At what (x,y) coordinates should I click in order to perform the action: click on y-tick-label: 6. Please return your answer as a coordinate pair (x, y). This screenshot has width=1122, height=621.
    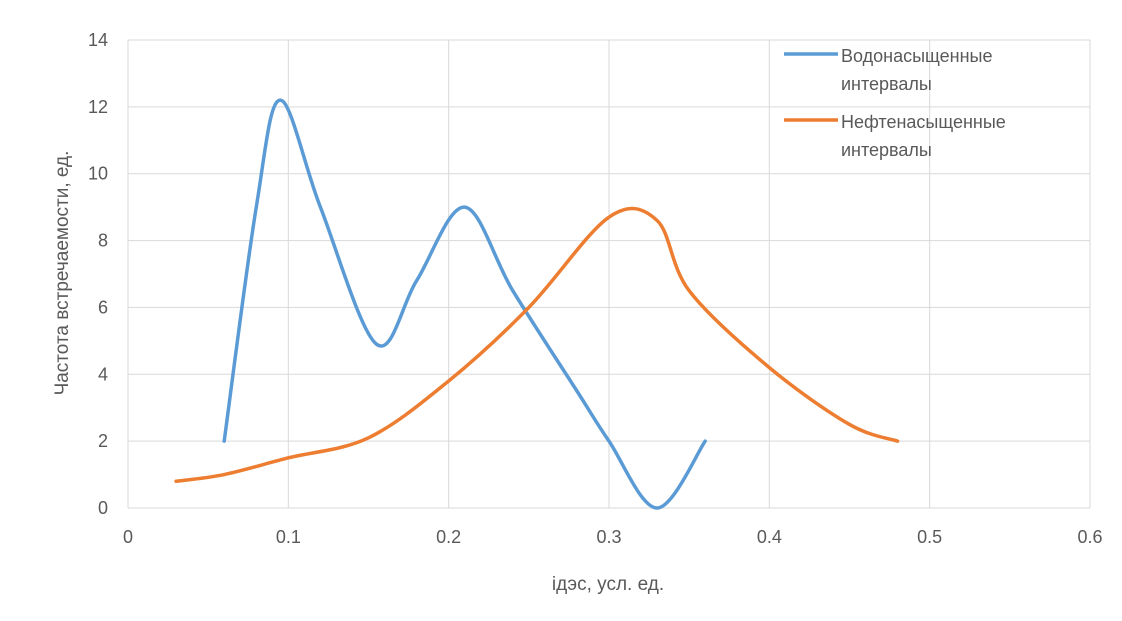
    Looking at the image, I should click on (103, 307).